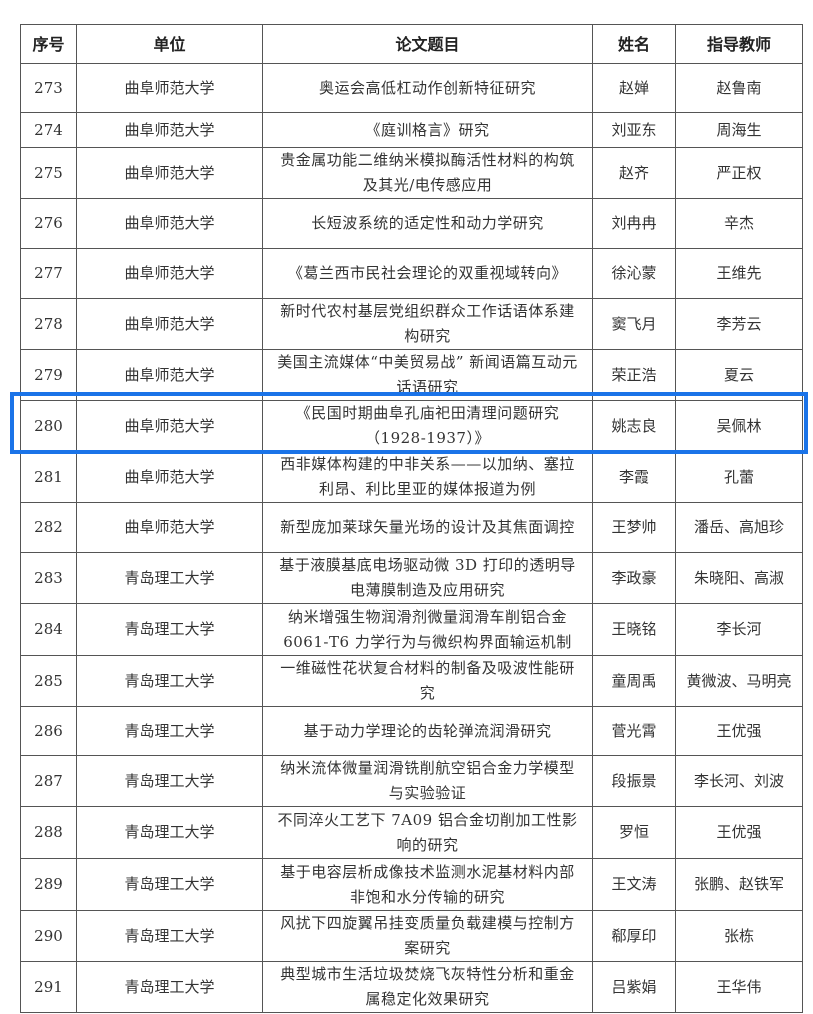 This screenshot has height=1014, width=813. Describe the element at coordinates (634, 130) in the screenshot. I see `cell-name: 刘亚东` at that location.